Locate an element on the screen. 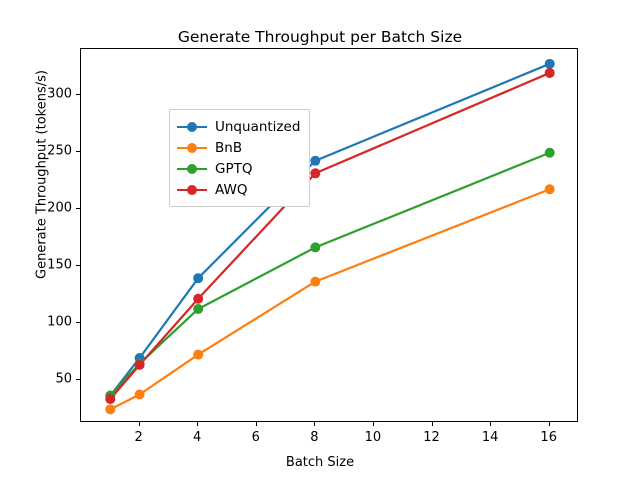 The width and height of the screenshot is (640, 480). y-tick-label: 100 is located at coordinates (59, 322).